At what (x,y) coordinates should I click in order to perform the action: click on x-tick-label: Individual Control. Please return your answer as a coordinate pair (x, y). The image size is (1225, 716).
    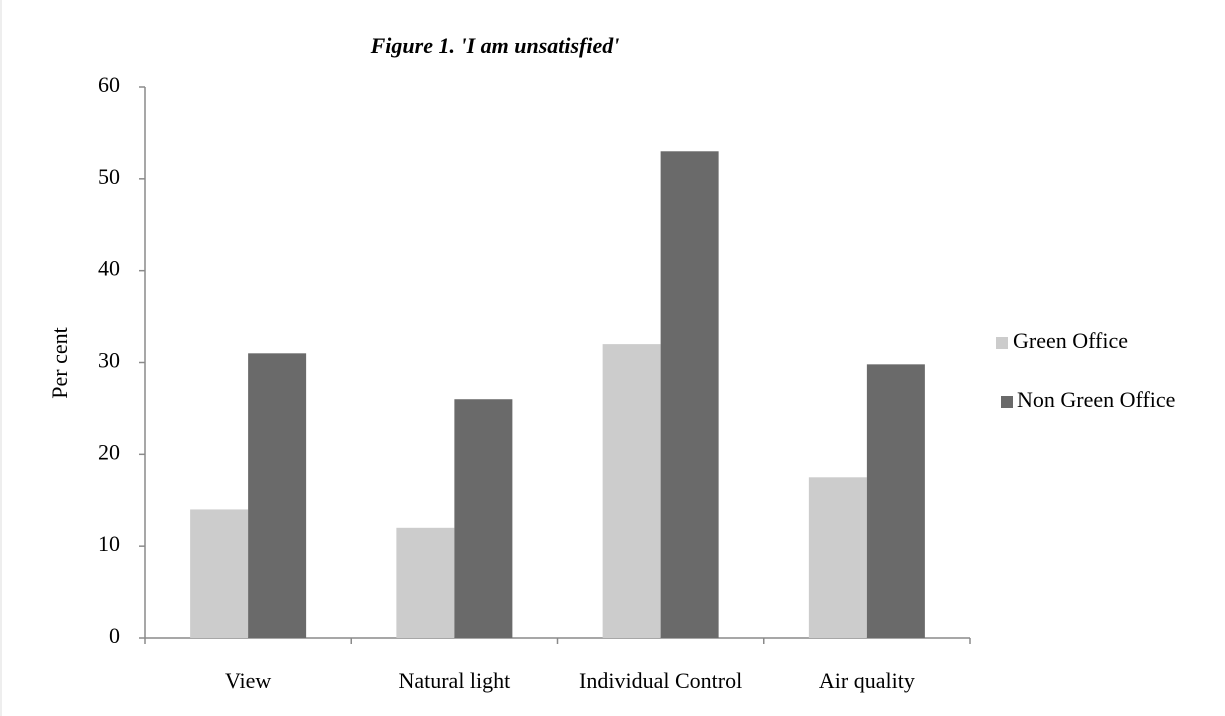
    Looking at the image, I should click on (660, 680).